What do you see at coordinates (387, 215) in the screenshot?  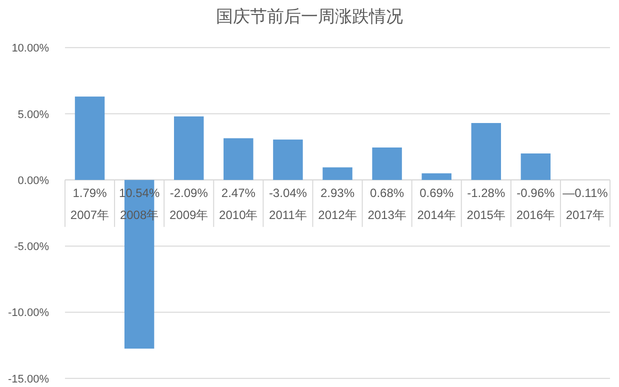 I see `x-tick-label: 2013年` at bounding box center [387, 215].